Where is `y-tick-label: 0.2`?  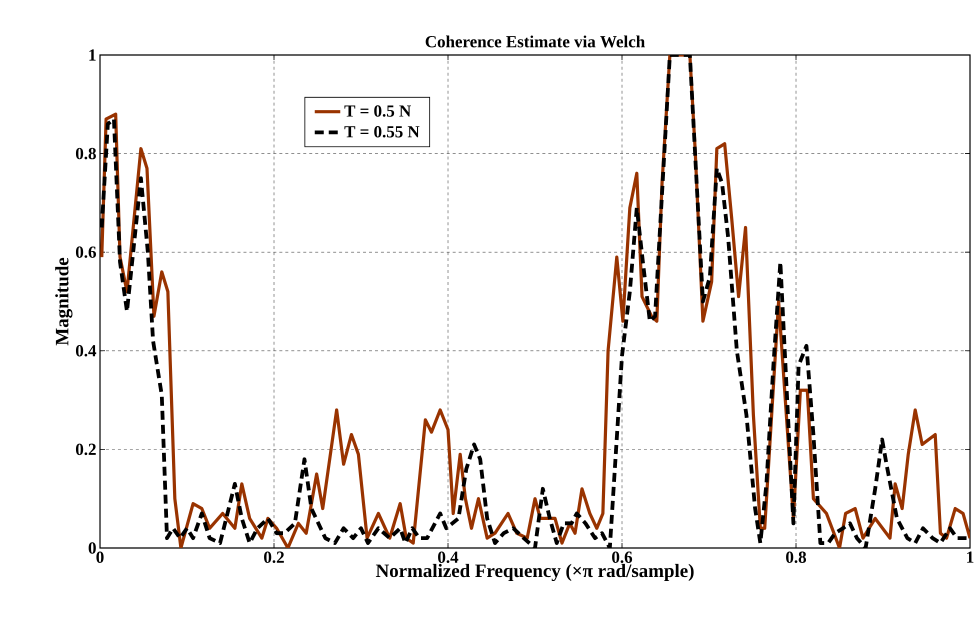 y-tick-label: 0.2 is located at coordinates (86, 450).